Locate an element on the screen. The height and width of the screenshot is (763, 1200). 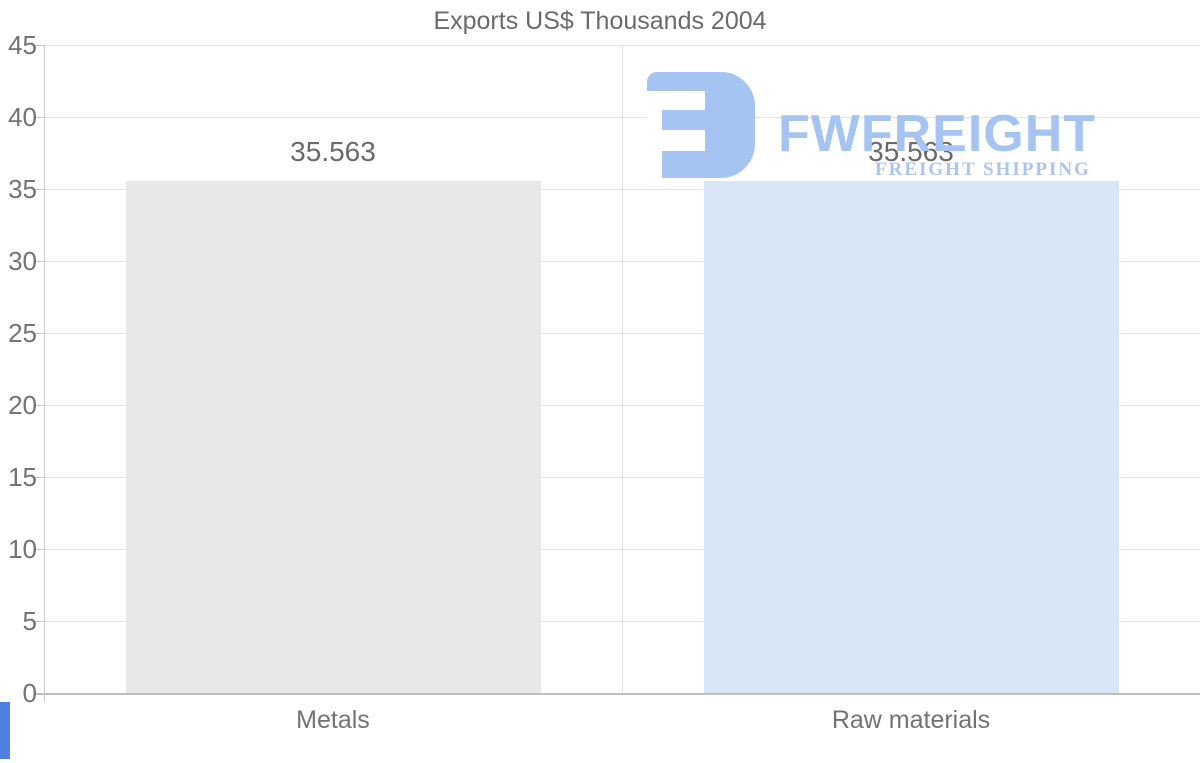
y-axis-line is located at coordinates (44, 373).